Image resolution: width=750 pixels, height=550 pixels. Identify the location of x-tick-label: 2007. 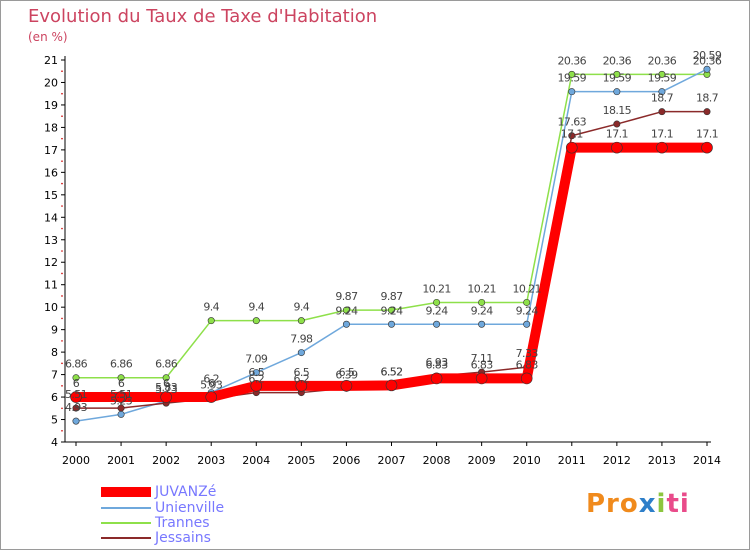
(392, 460).